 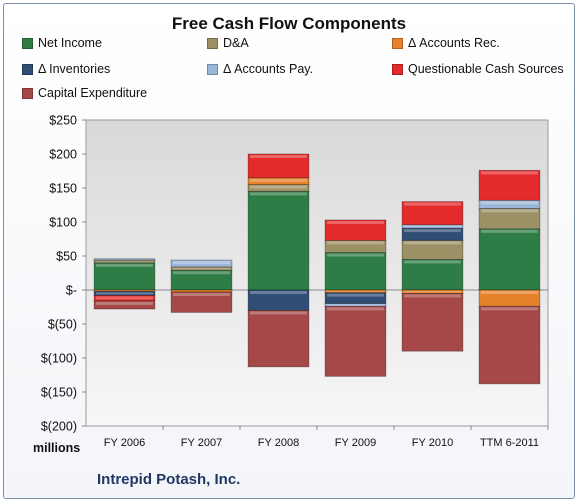 I want to click on legend-item: Net Income, so click(x=62, y=43).